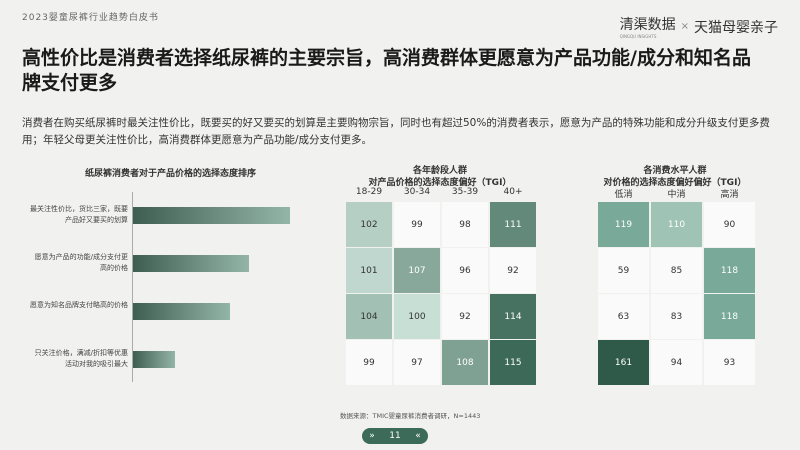 This screenshot has width=800, height=450. What do you see at coordinates (465, 362) in the screenshot?
I see `tgi-cell: 108` at bounding box center [465, 362].